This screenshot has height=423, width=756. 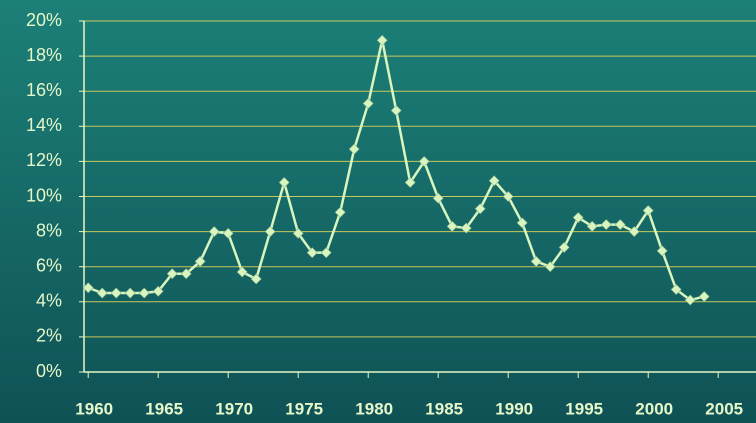 What do you see at coordinates (304, 408) in the screenshot?
I see `x-tick-label: 1975` at bounding box center [304, 408].